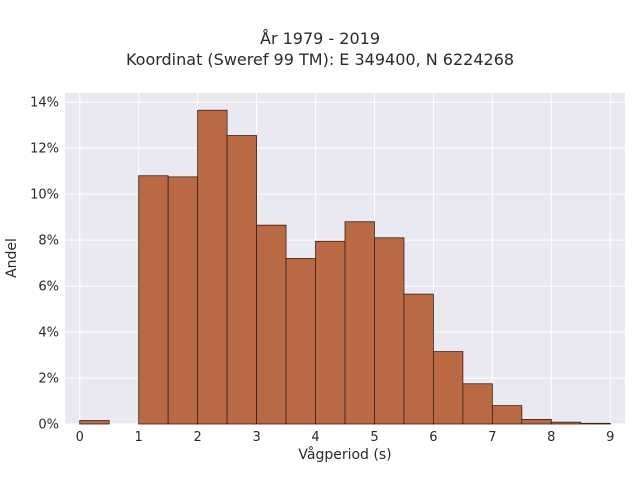 This screenshot has height=480, width=640. I want to click on y-tick-label: 0%, so click(48, 425).